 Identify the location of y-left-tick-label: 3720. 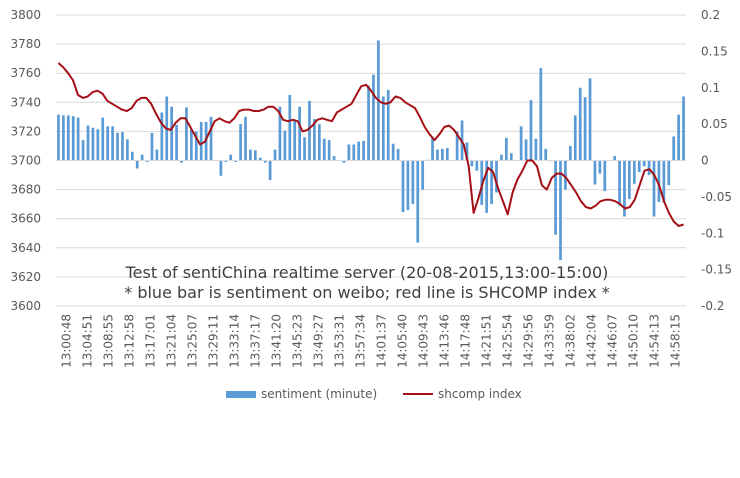
(25, 131).